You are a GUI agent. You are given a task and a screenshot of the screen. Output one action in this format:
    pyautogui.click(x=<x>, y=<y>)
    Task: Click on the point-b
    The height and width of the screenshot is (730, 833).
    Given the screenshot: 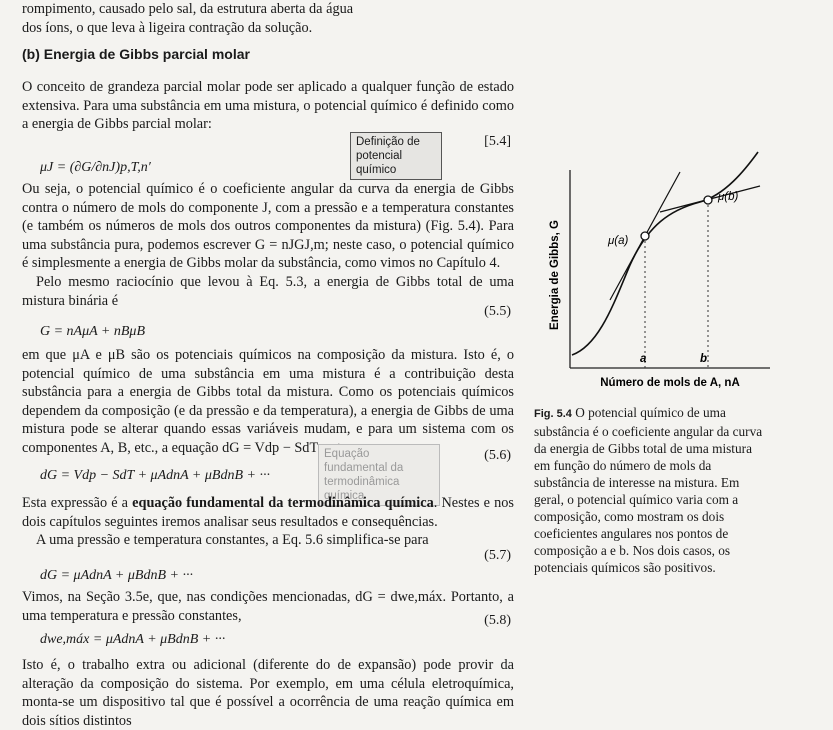 What is the action you would take?
    pyautogui.click(x=708, y=200)
    